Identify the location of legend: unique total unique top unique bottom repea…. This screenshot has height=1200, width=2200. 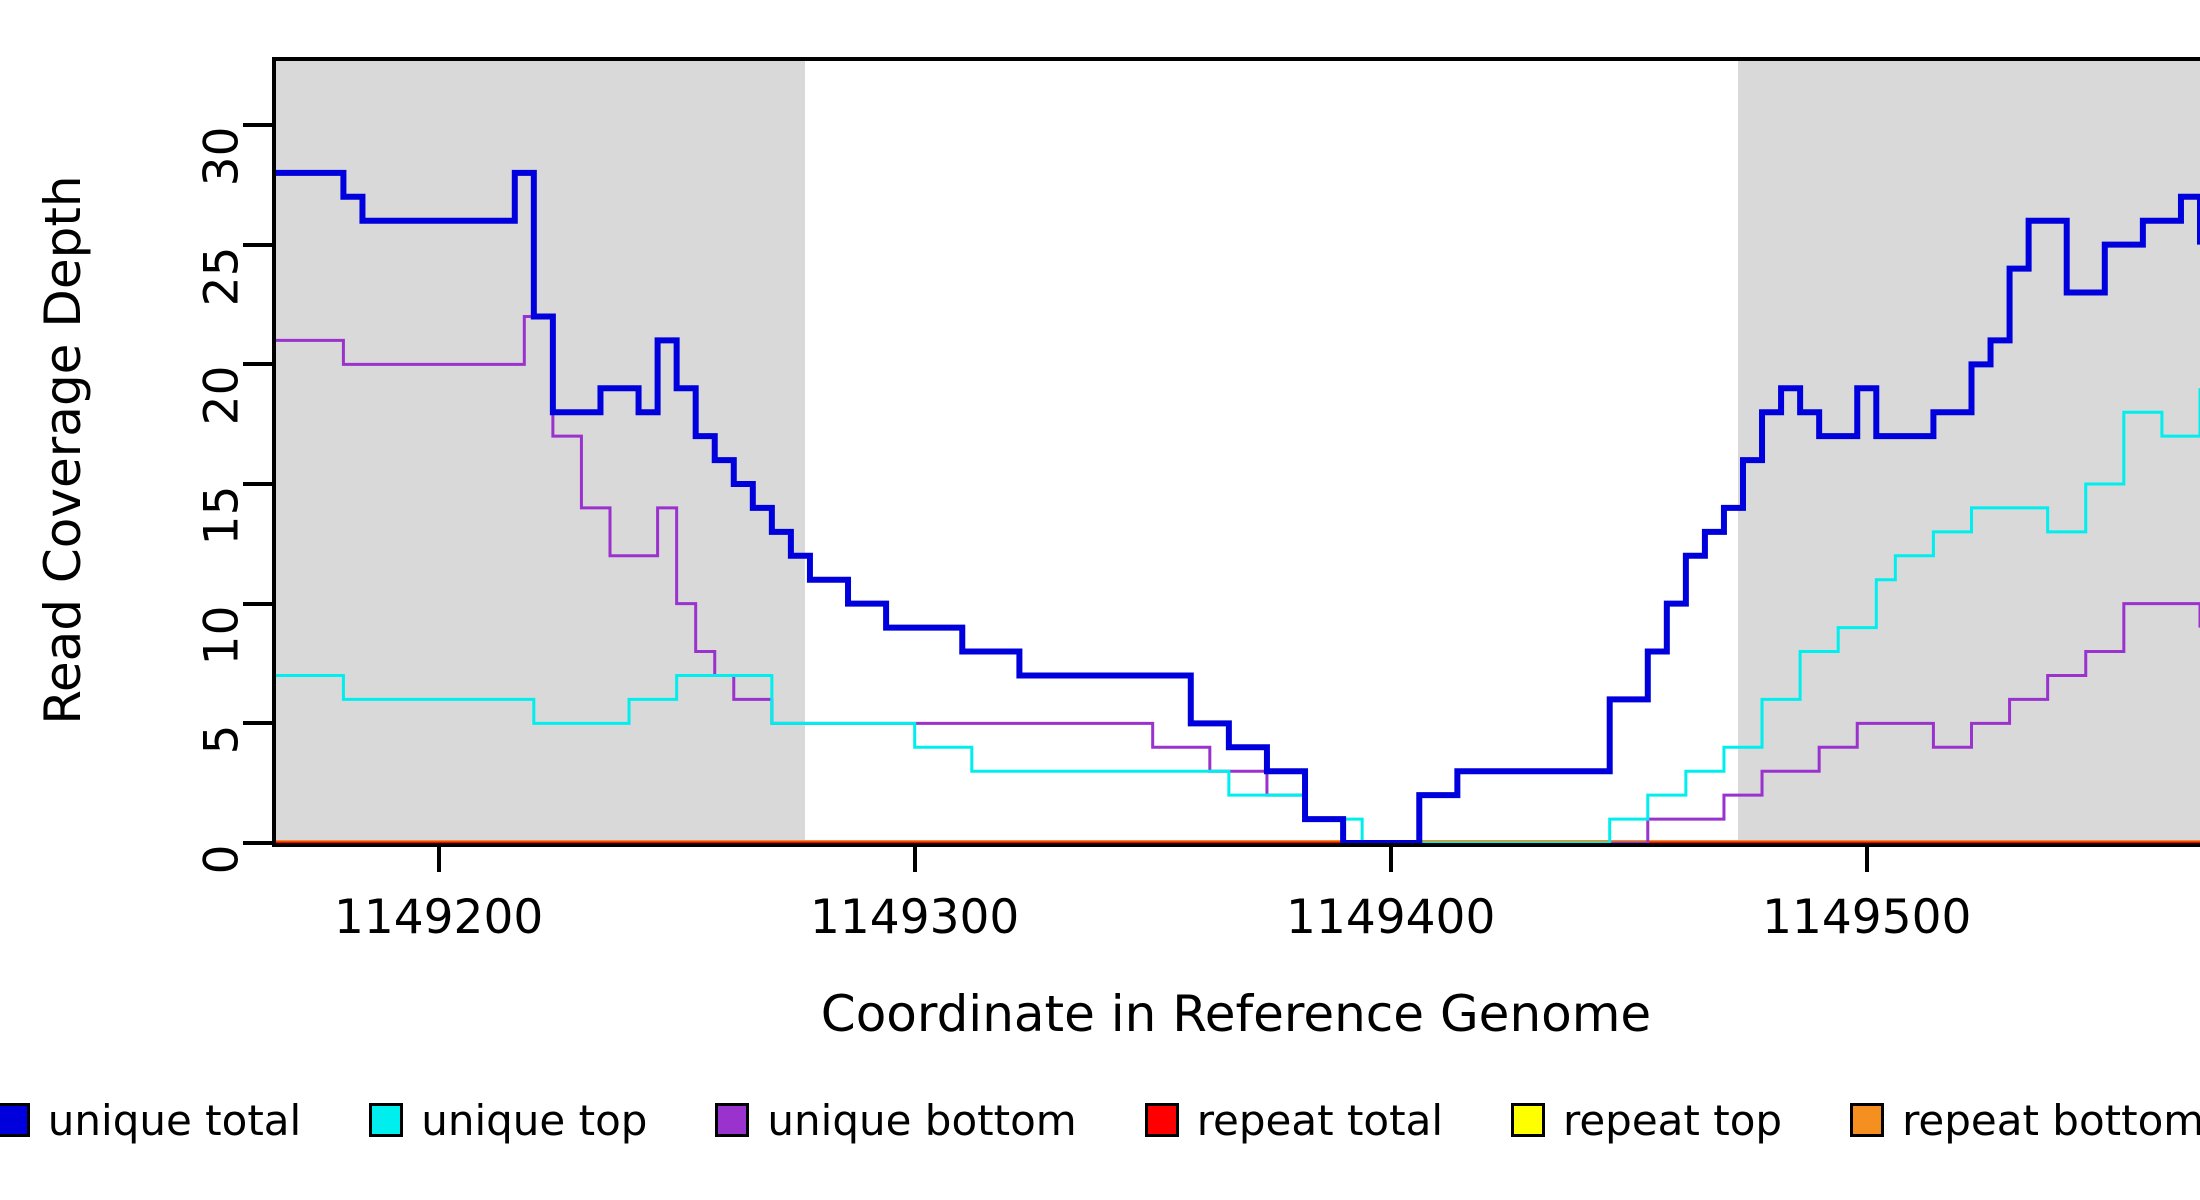
(1100, 1120).